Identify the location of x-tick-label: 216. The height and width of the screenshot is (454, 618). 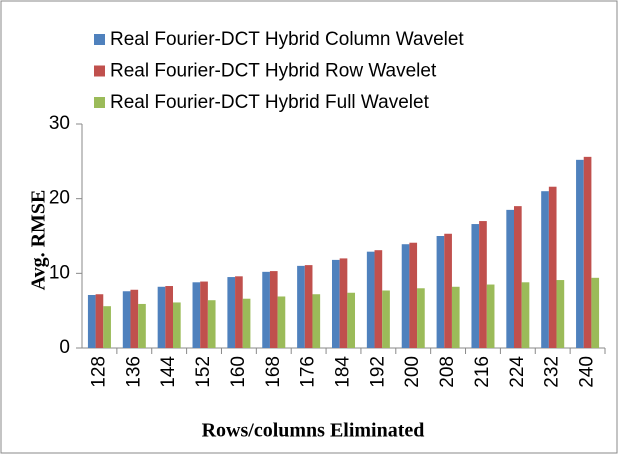
(482, 372).